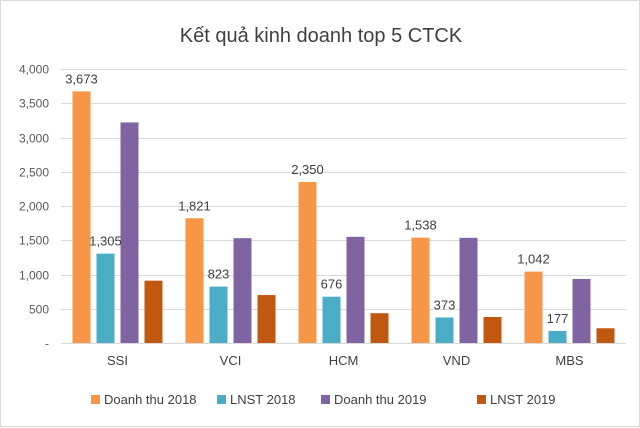 The image size is (640, 428). I want to click on legend-label: Doanh thu 2018, so click(150, 399).